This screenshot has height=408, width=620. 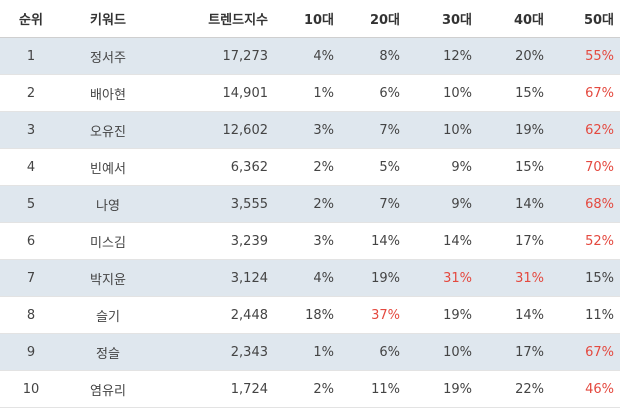 What do you see at coordinates (108, 204) in the screenshot?
I see `cell-keyword: 나영` at bounding box center [108, 204].